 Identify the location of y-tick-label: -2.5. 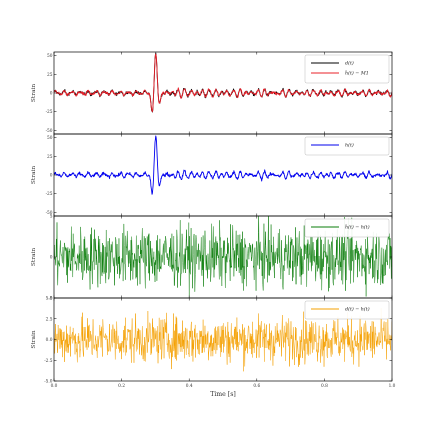
(48, 361).